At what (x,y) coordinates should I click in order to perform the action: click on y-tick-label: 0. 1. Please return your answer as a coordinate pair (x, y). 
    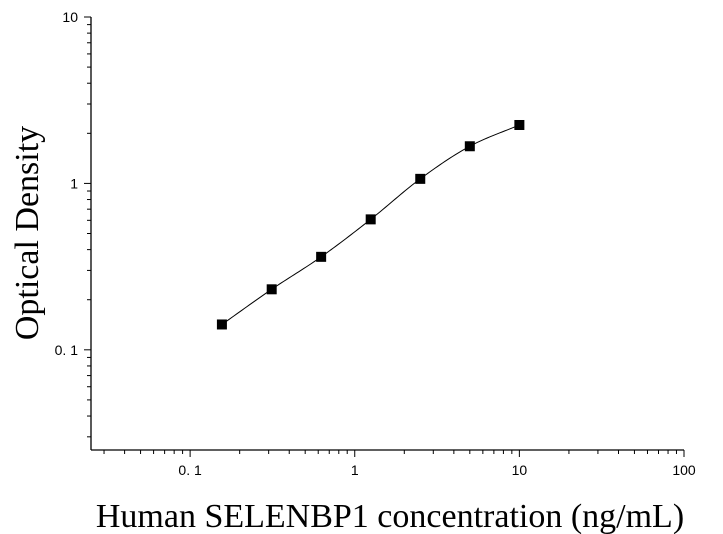
    Looking at the image, I should click on (67, 350).